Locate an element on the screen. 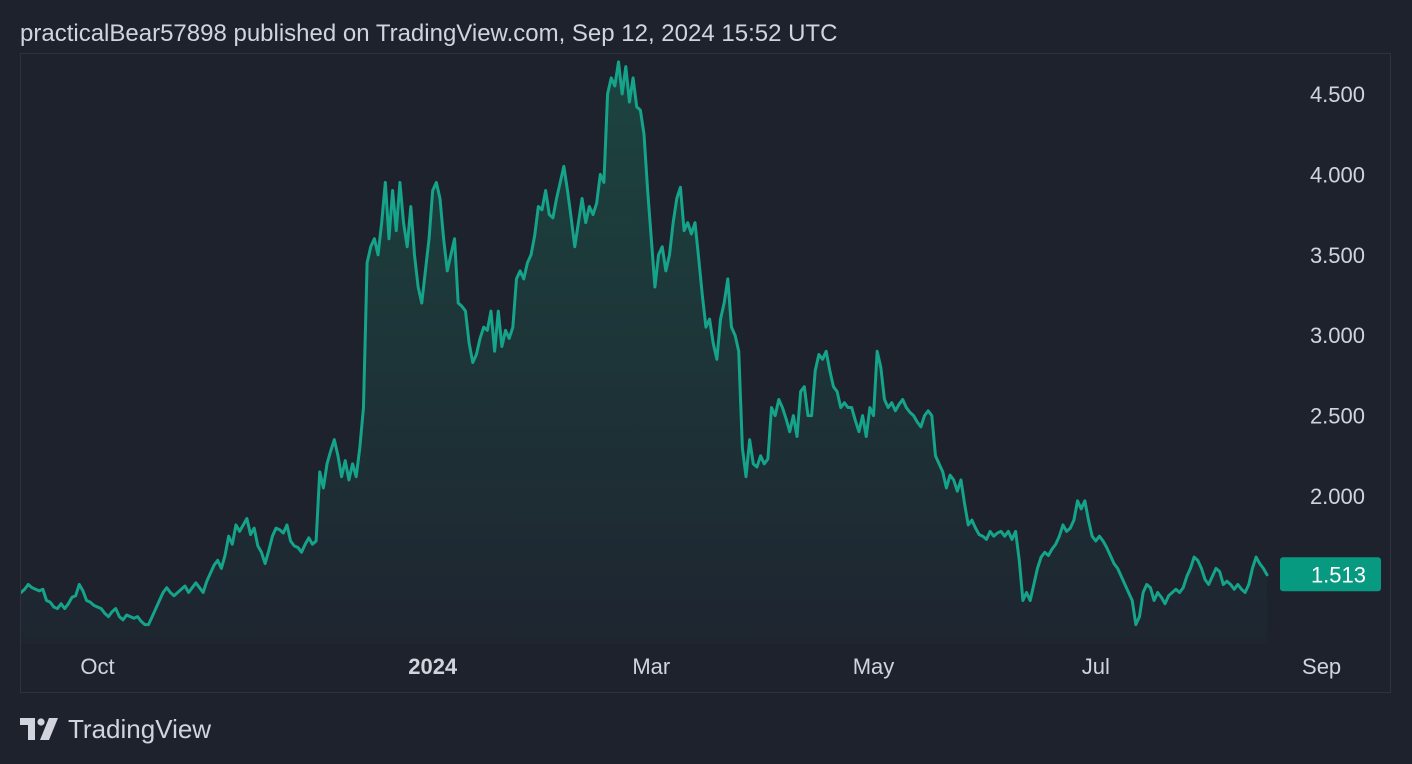  y-axis-tick-label: 3.500 is located at coordinates (1337, 255).